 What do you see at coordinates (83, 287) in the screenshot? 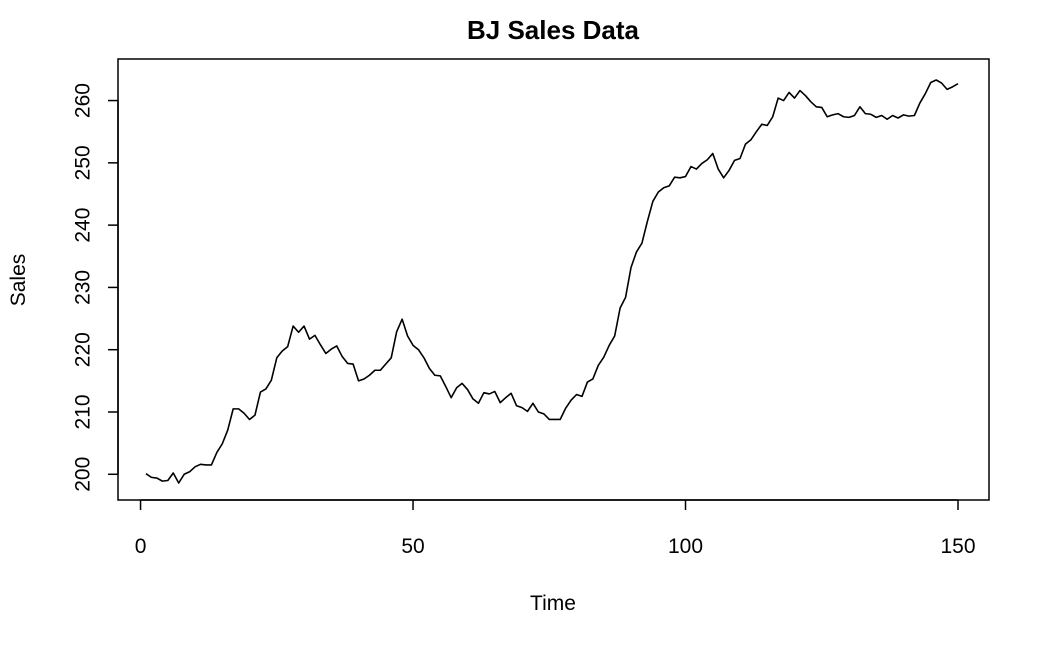
I see `y-tick-label: 230` at bounding box center [83, 287].